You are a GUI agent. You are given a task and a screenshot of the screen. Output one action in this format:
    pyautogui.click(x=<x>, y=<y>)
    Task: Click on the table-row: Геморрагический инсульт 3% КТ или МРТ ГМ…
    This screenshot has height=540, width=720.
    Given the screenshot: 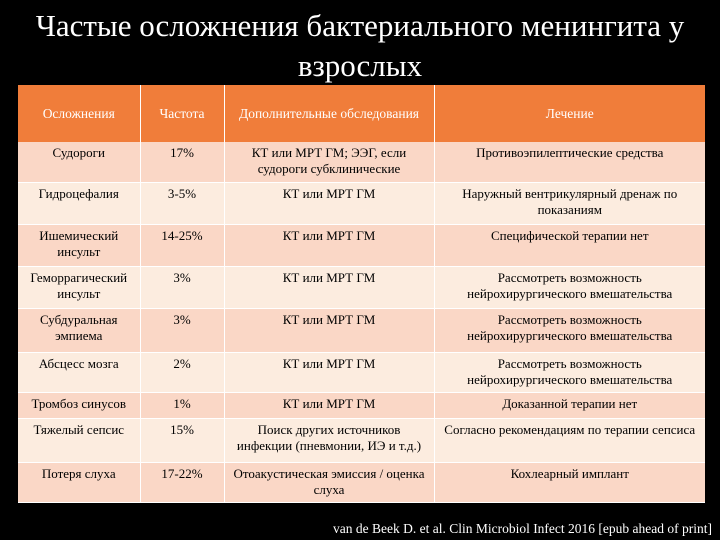 What is the action you would take?
    pyautogui.click(x=361, y=287)
    